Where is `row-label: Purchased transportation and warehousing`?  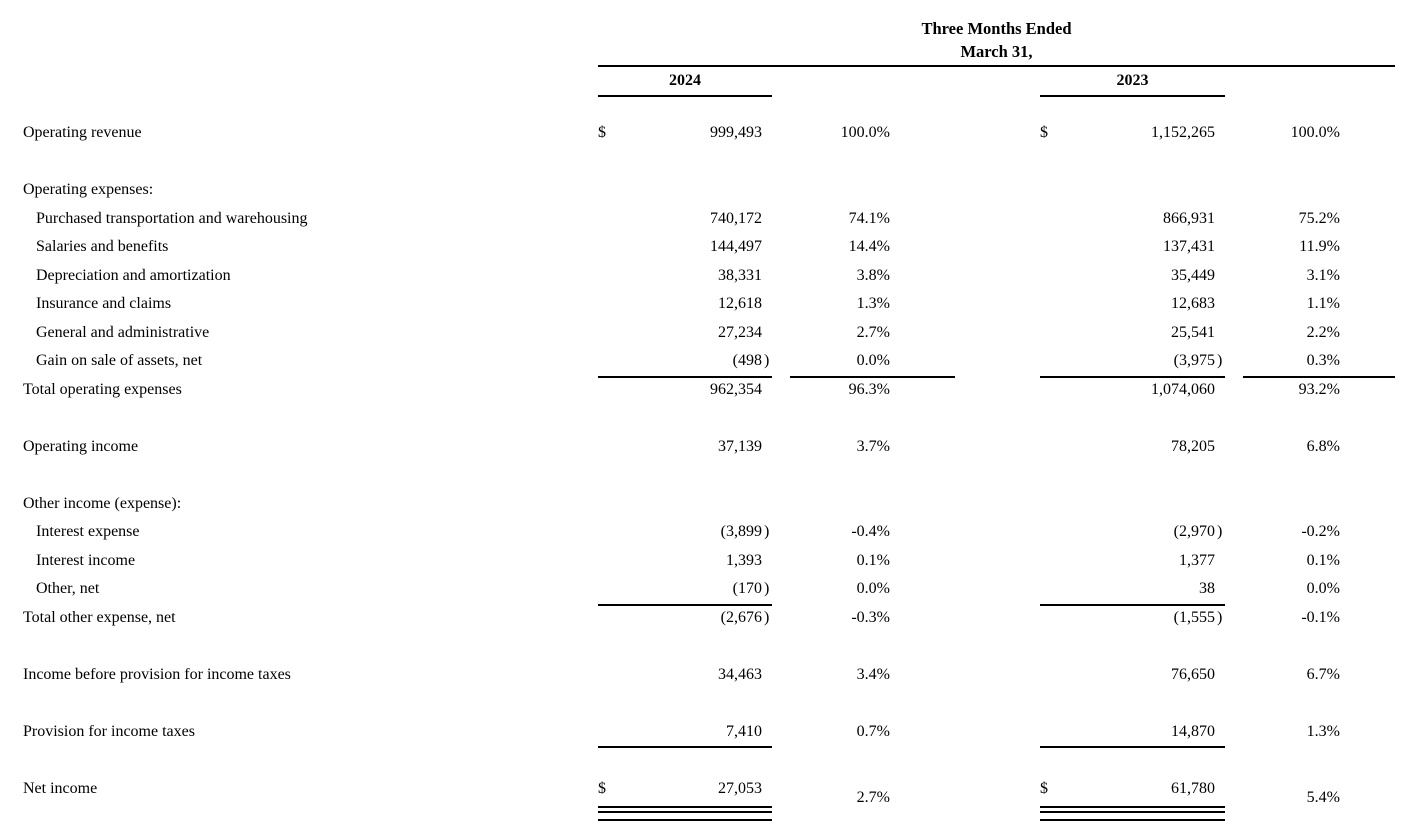
row-label: Purchased transportation and warehousing is located at coordinates (172, 218).